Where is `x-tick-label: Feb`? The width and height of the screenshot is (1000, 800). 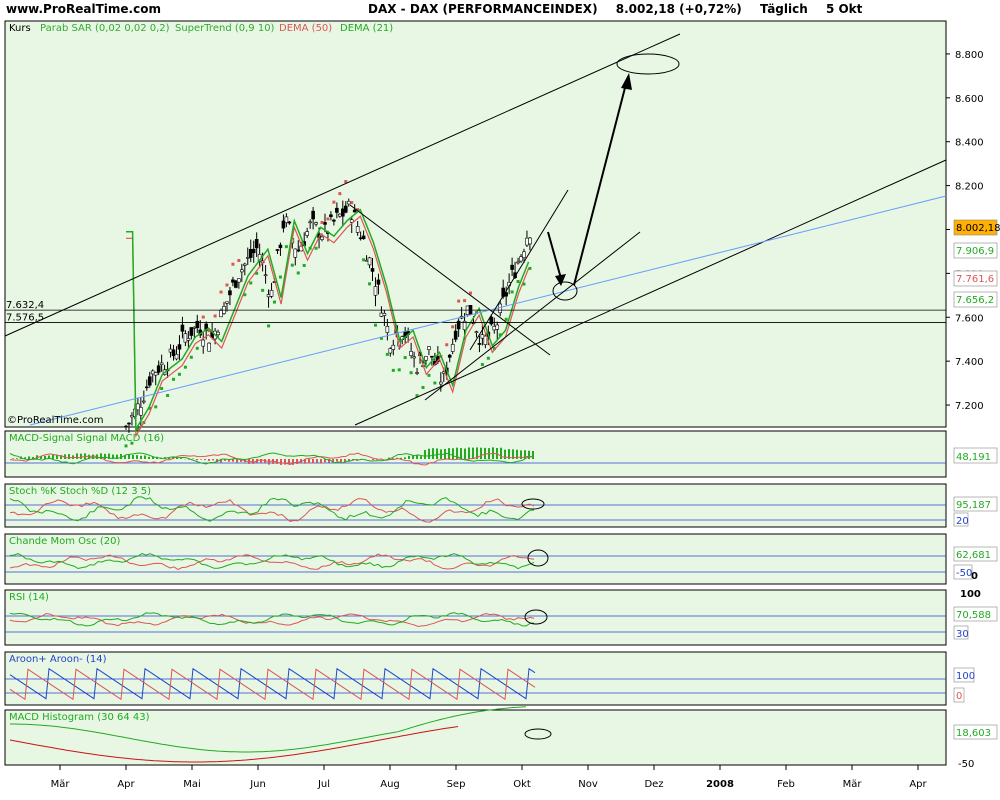
x-tick-label: Feb is located at coordinates (786, 784).